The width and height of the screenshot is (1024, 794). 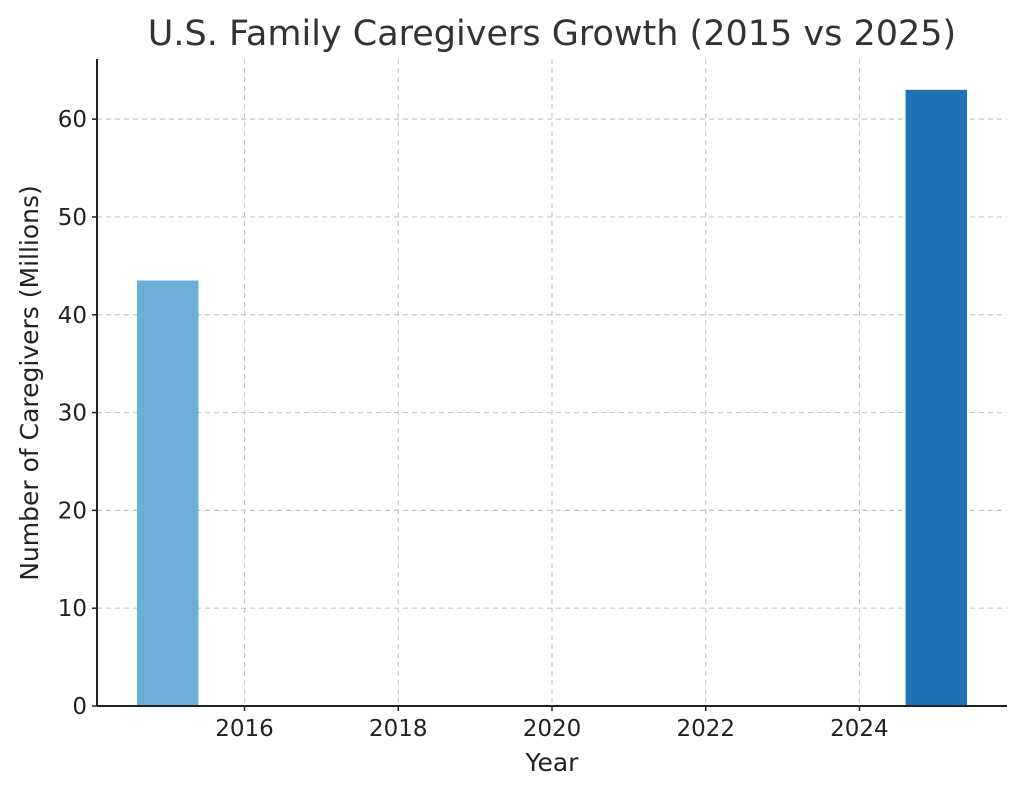 I want to click on x-tick-label: 2020, so click(x=552, y=729).